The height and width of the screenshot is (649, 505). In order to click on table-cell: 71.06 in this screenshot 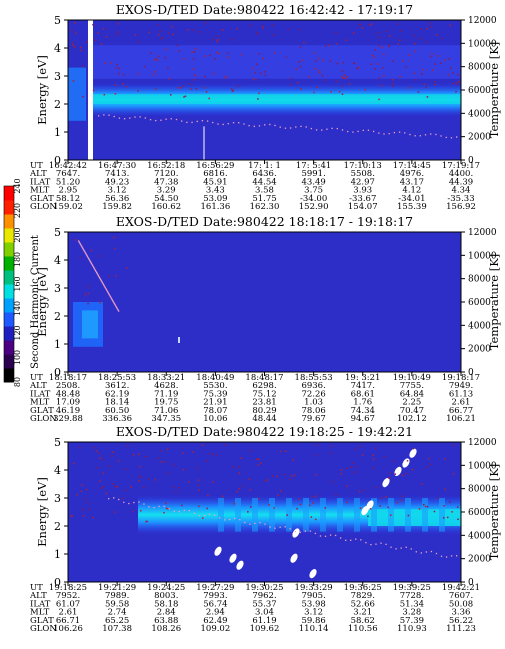, I will do `click(166, 411)`.